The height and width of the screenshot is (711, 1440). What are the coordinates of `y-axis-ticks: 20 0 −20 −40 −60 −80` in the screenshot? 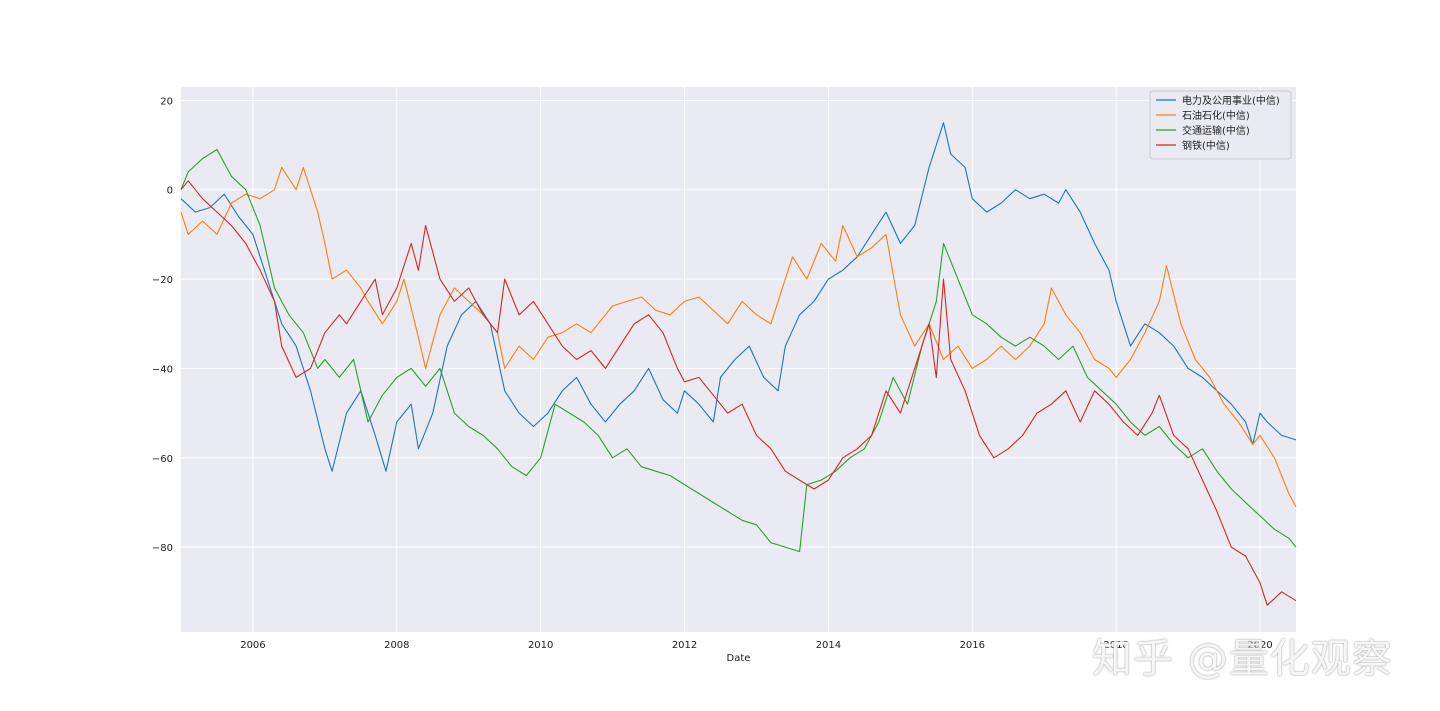 It's located at (162, 325).